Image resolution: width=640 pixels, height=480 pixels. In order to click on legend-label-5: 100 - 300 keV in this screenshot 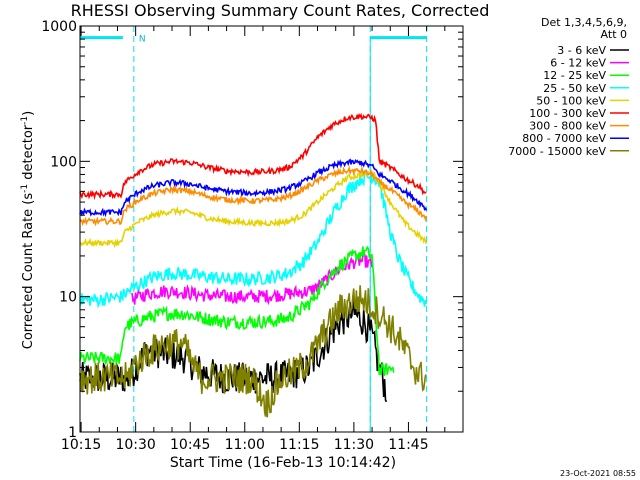, I will do `click(567, 113)`.